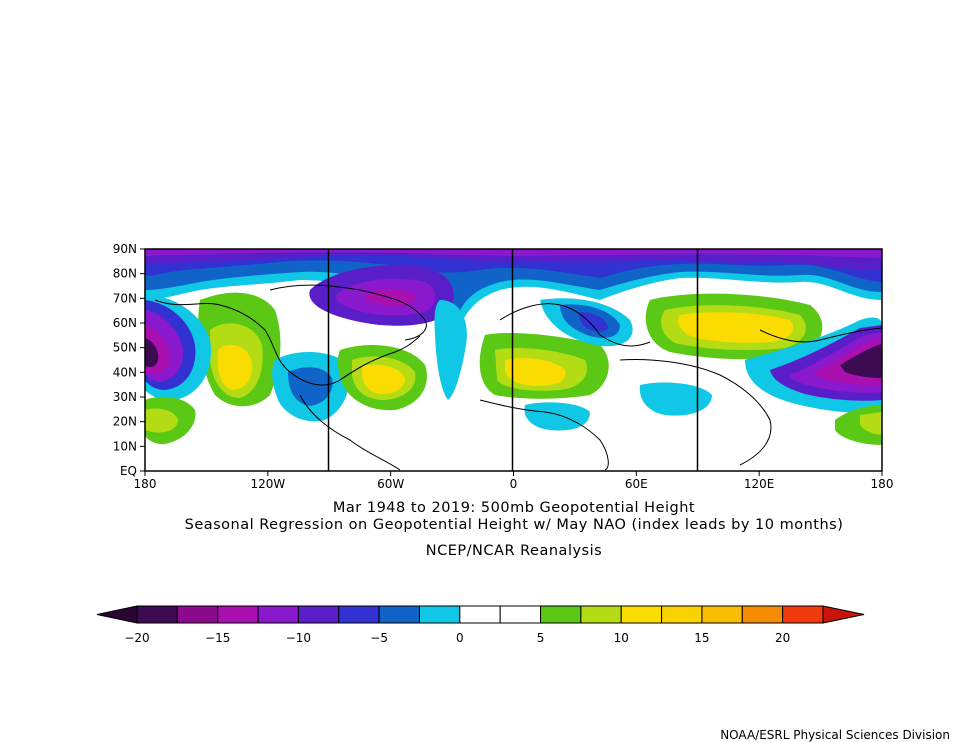  Describe the element at coordinates (514, 484) in the screenshot. I see `lon-label: 0` at that location.